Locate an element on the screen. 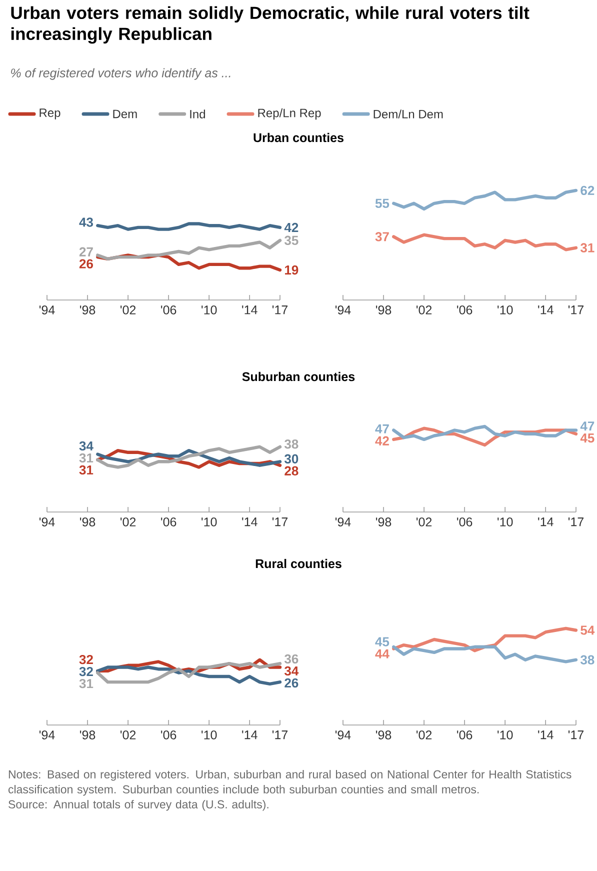 The height and width of the screenshot is (871, 597). data-label: 62 is located at coordinates (587, 191).